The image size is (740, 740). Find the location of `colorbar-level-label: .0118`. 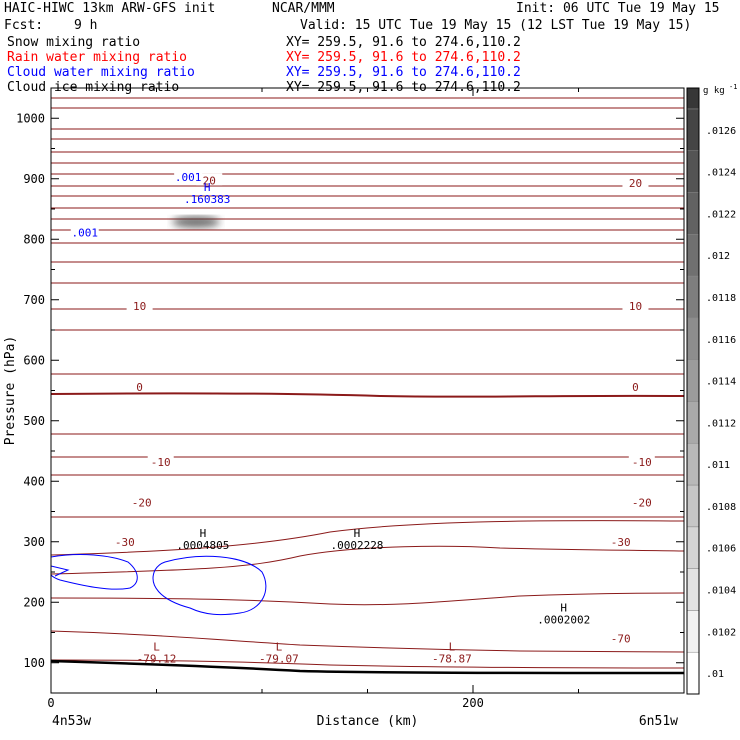

colorbar-level-label: .0118 is located at coordinates (721, 298).